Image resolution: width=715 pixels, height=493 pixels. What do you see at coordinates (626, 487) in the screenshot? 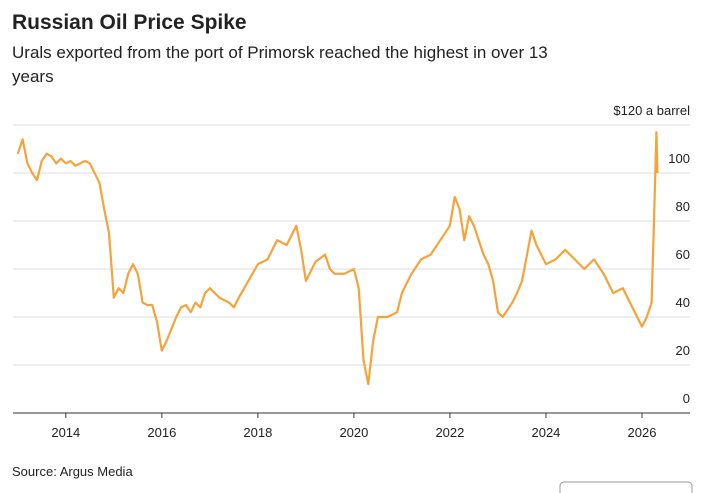
I see `button-outline` at bounding box center [626, 487].